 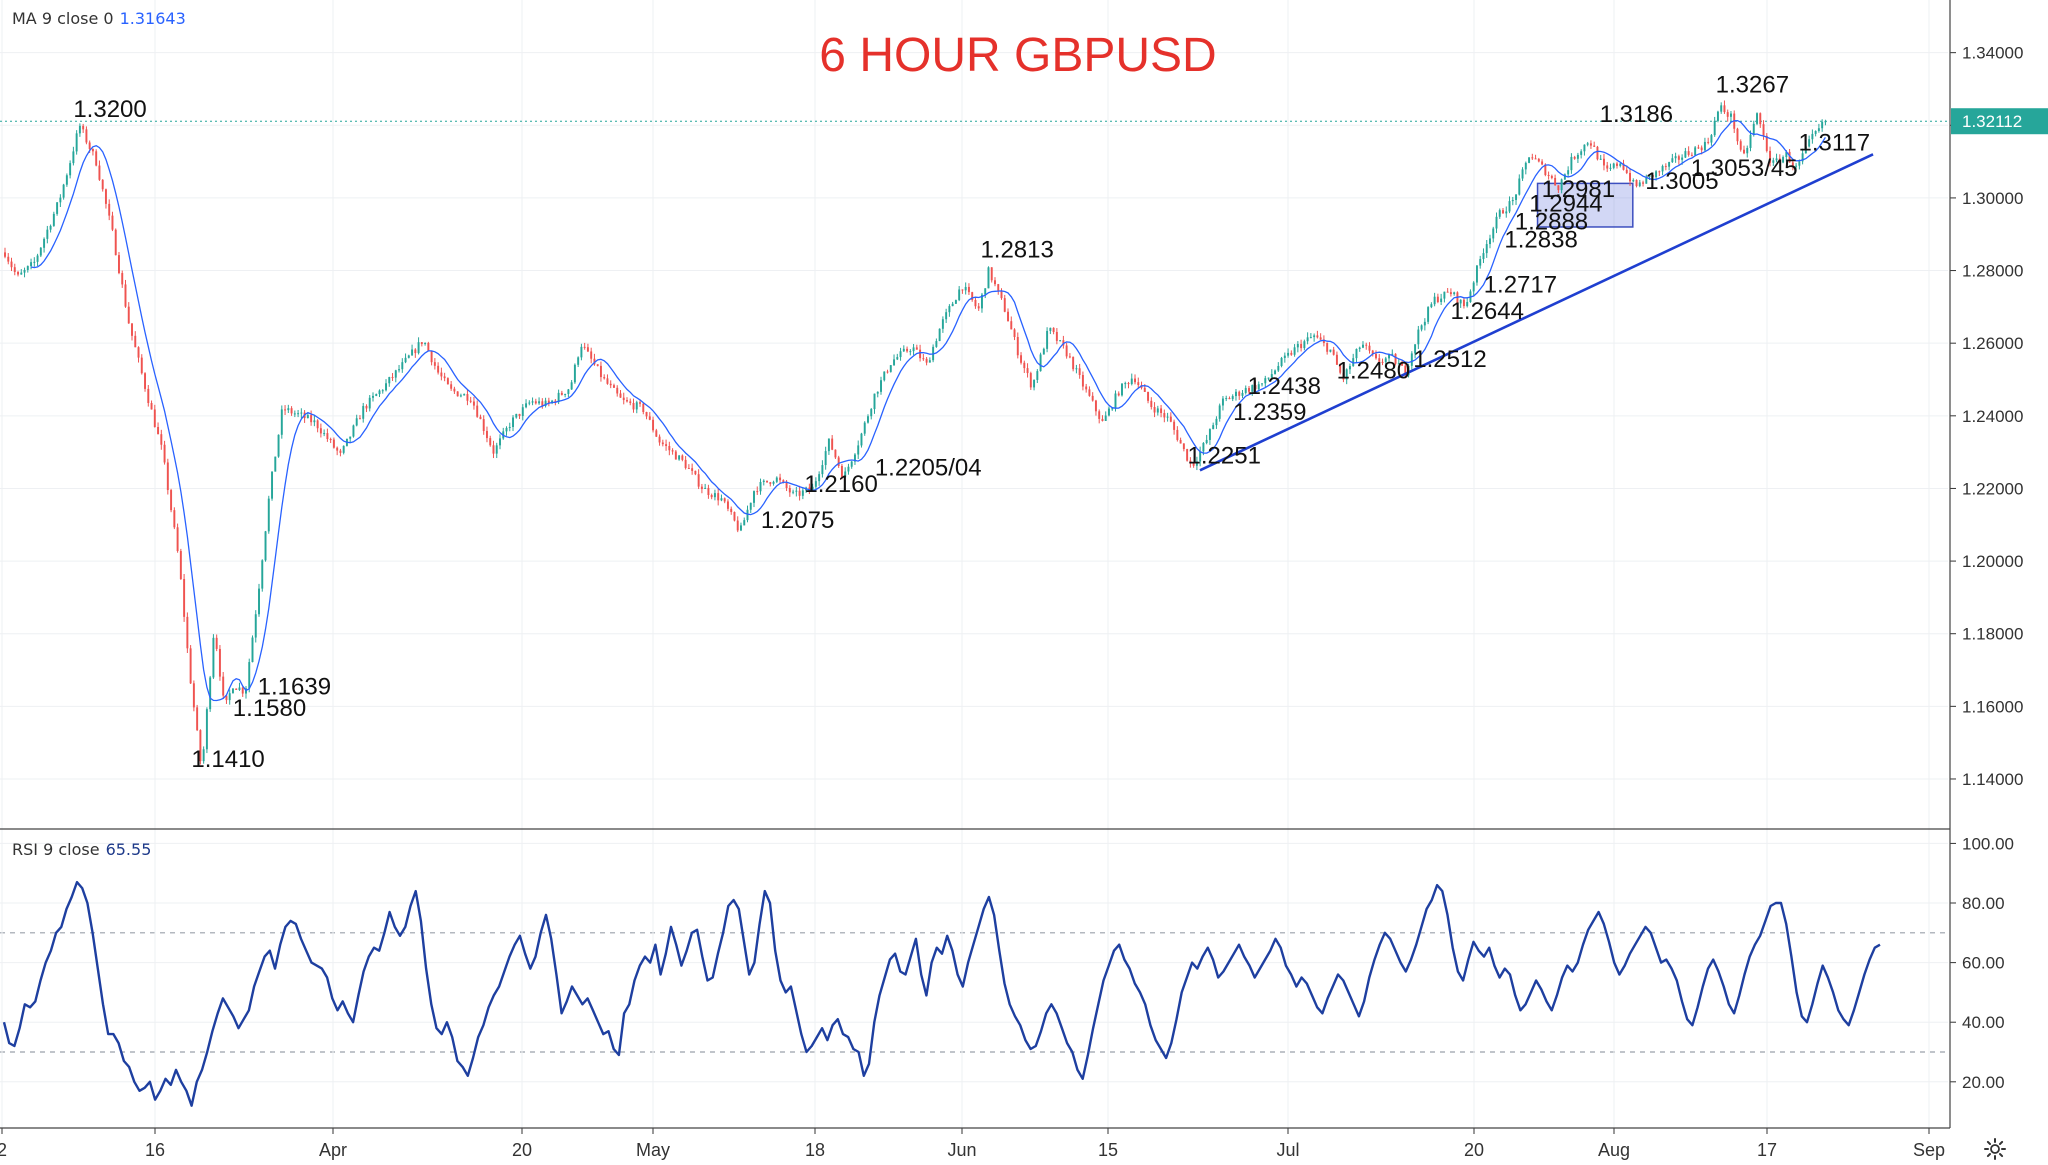 I want to click on ma-legend-value: 1.31643, so click(x=152, y=18).